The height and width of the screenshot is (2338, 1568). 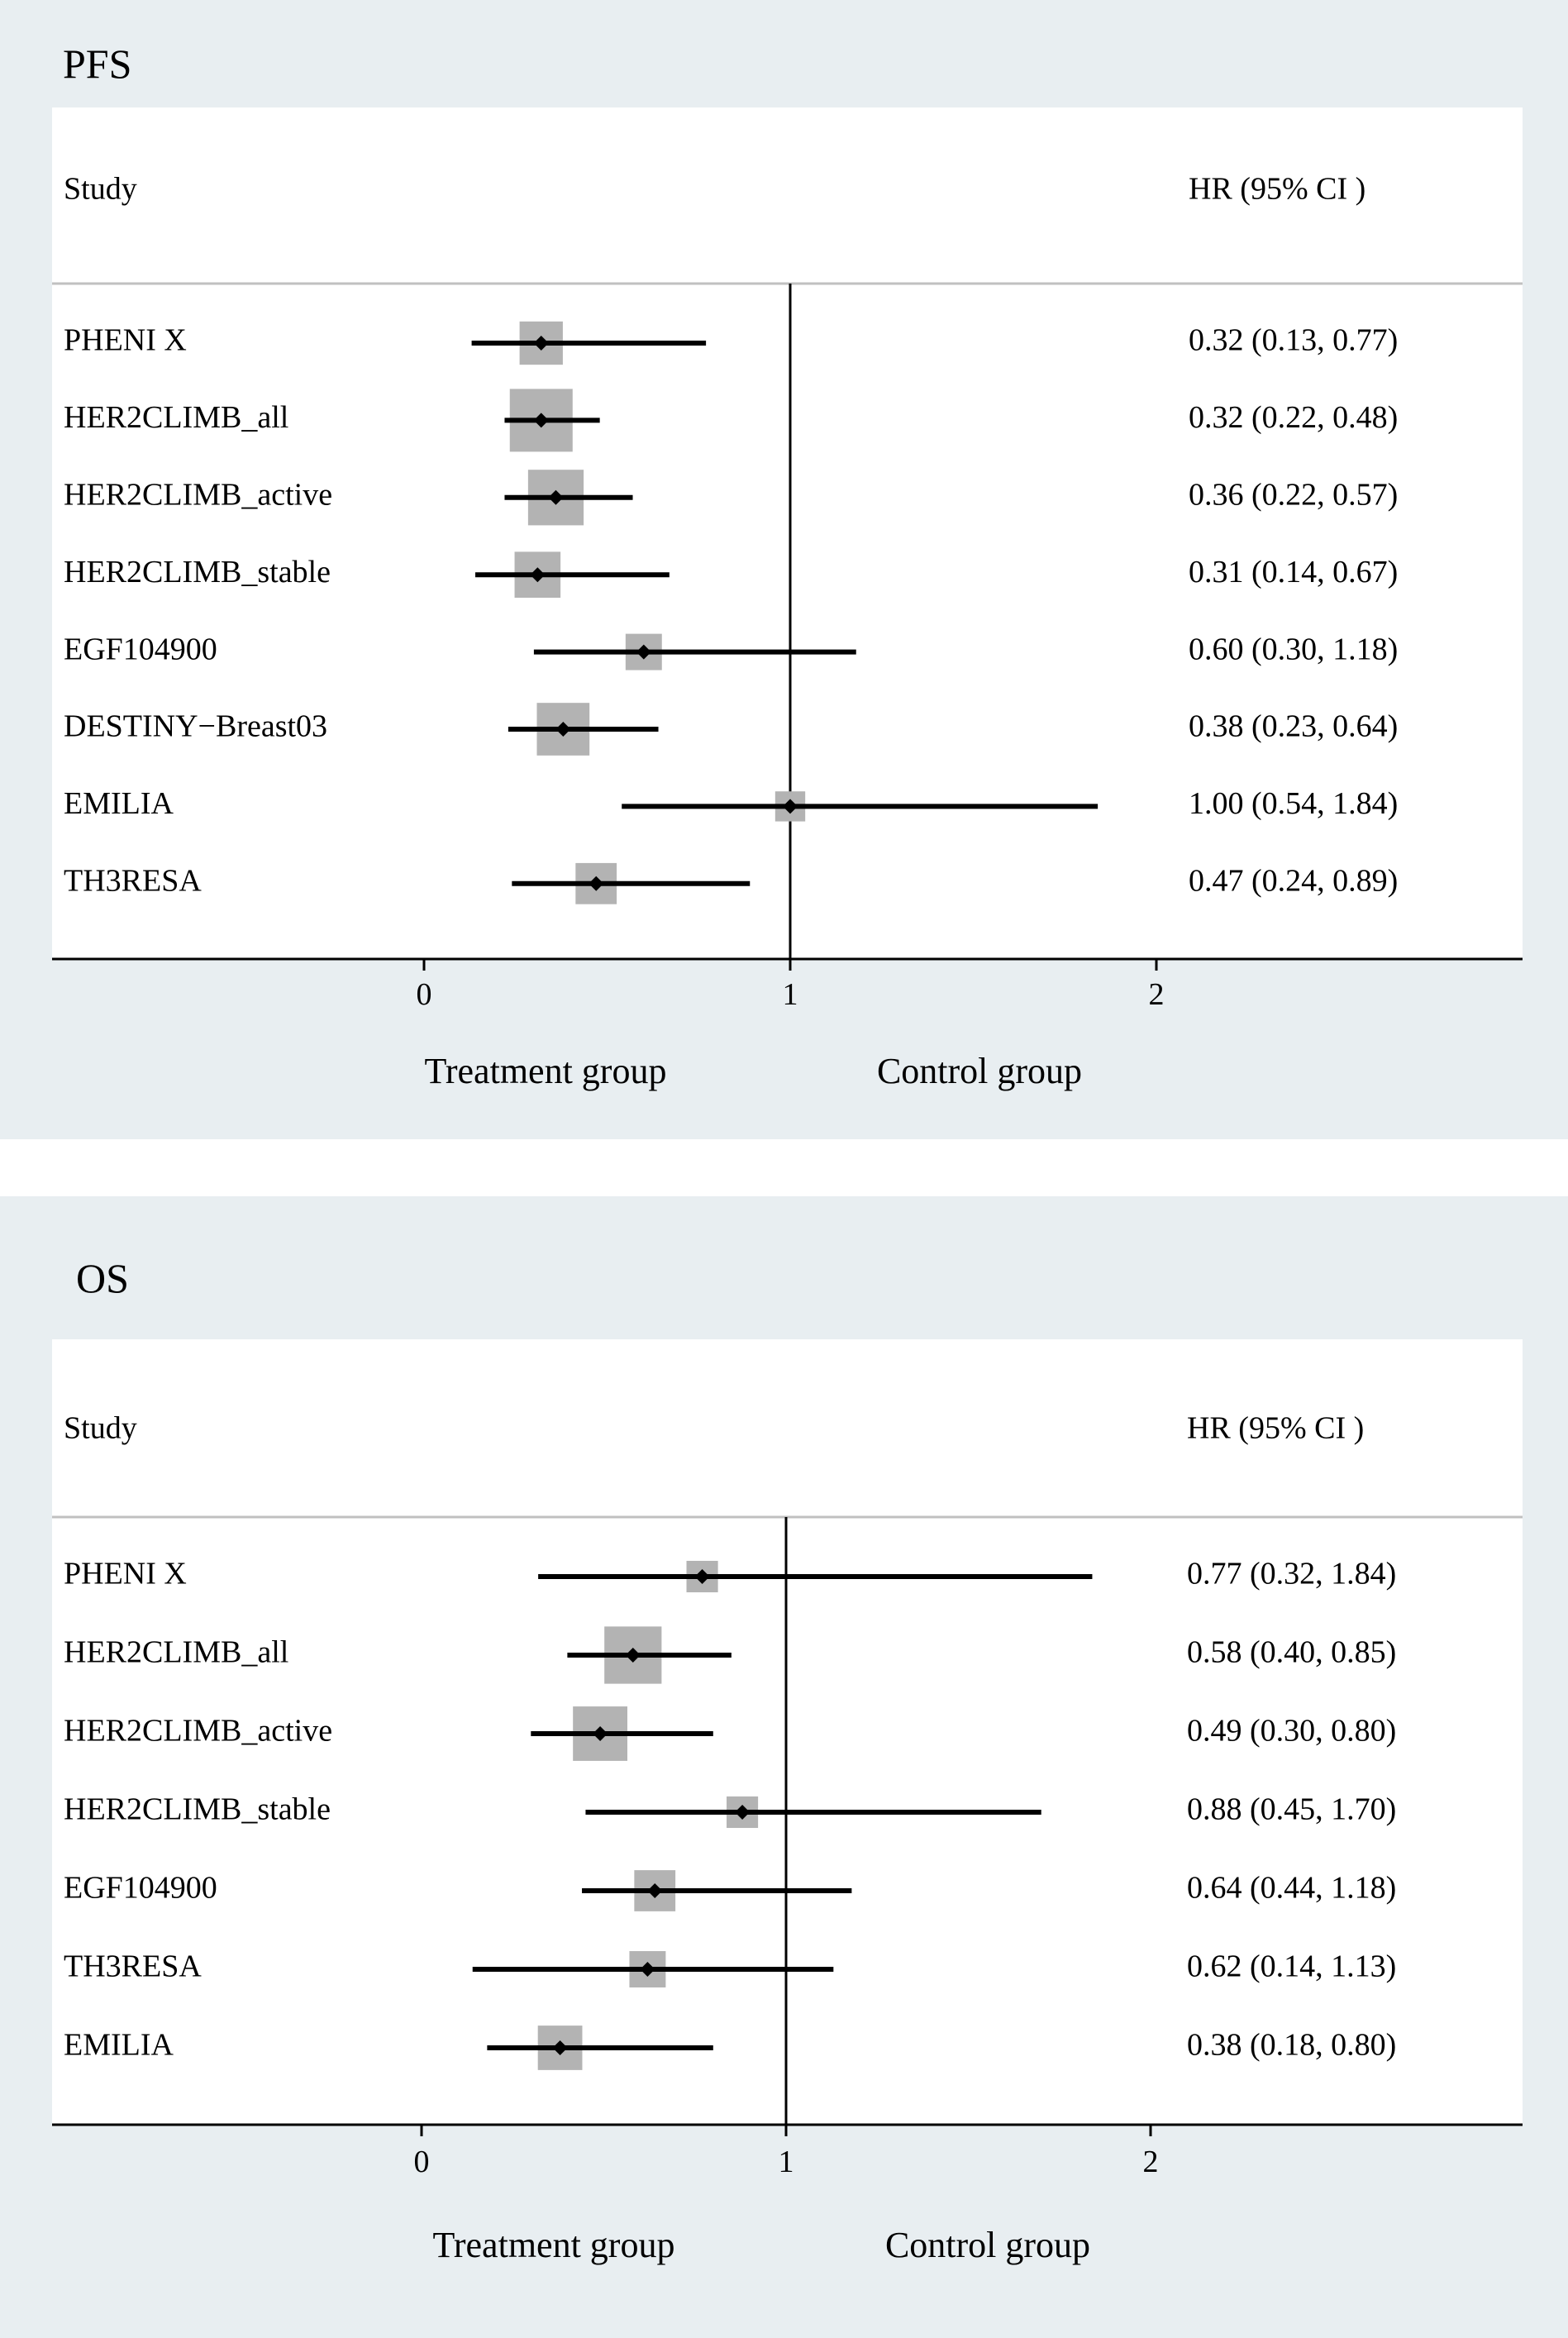 I want to click on os-hr-label: 0.49 (0.30, 0.80), so click(x=1291, y=1731).